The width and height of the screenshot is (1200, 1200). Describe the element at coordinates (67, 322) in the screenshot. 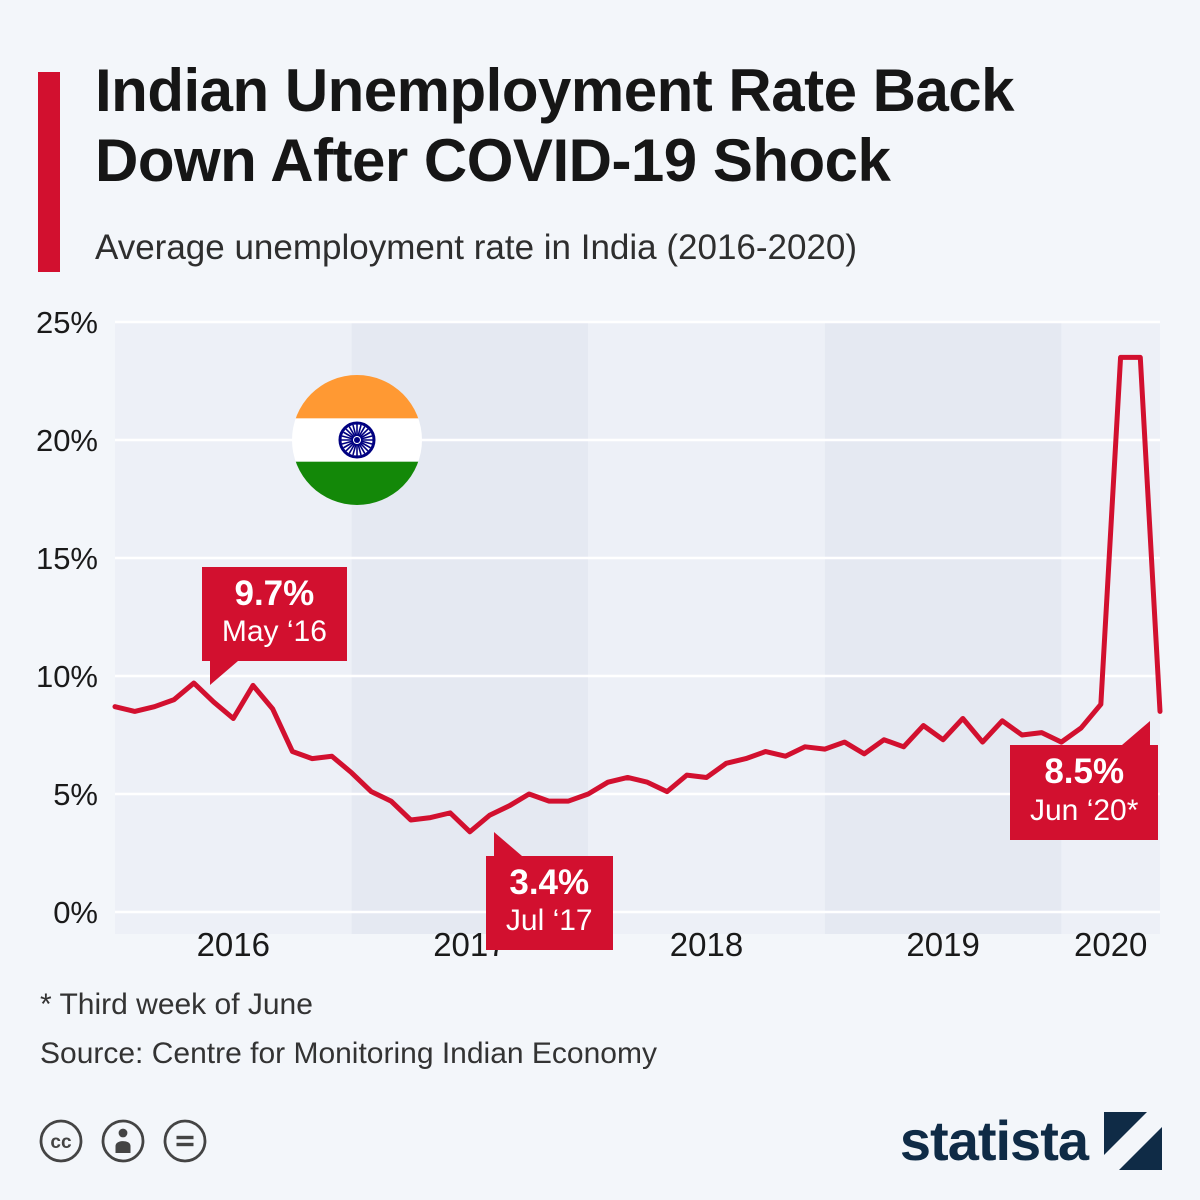

I see `y-tick-25%: 25%` at that location.